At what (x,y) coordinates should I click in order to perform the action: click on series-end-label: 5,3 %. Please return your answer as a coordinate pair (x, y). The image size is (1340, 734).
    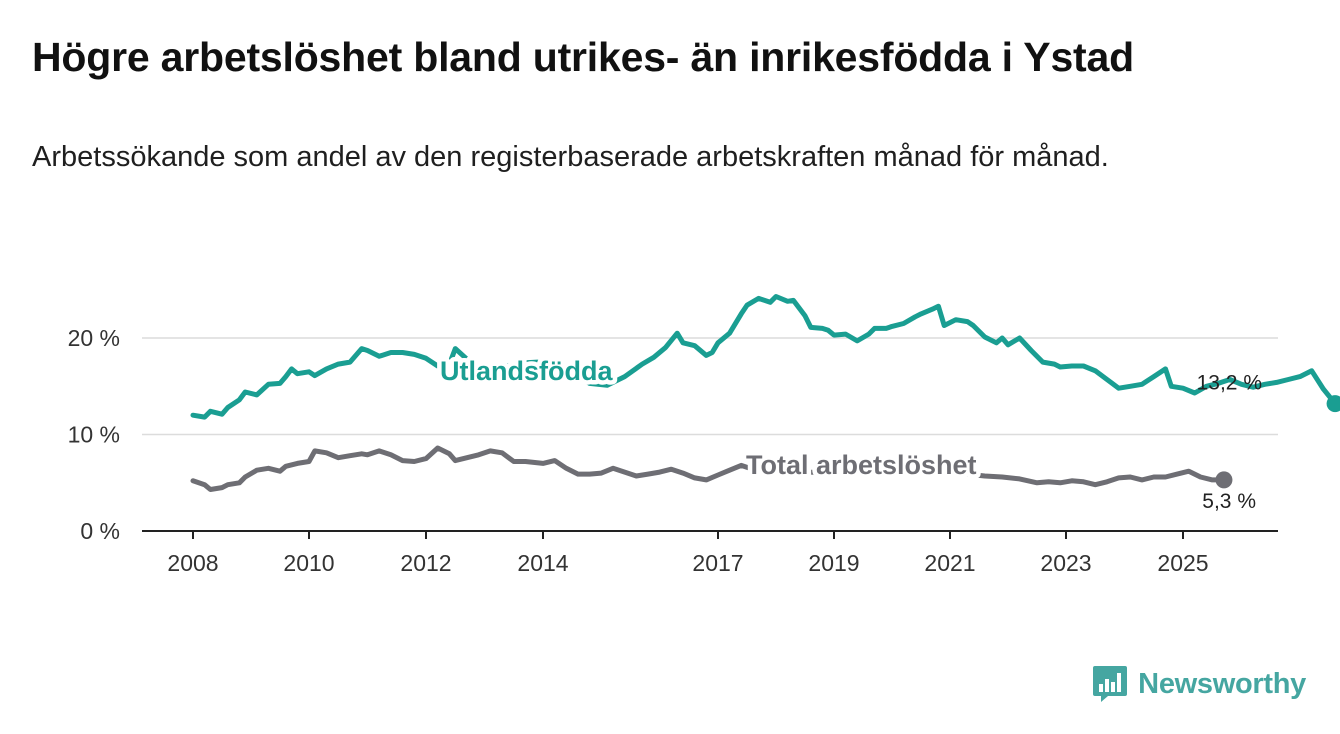
    Looking at the image, I should click on (1229, 501).